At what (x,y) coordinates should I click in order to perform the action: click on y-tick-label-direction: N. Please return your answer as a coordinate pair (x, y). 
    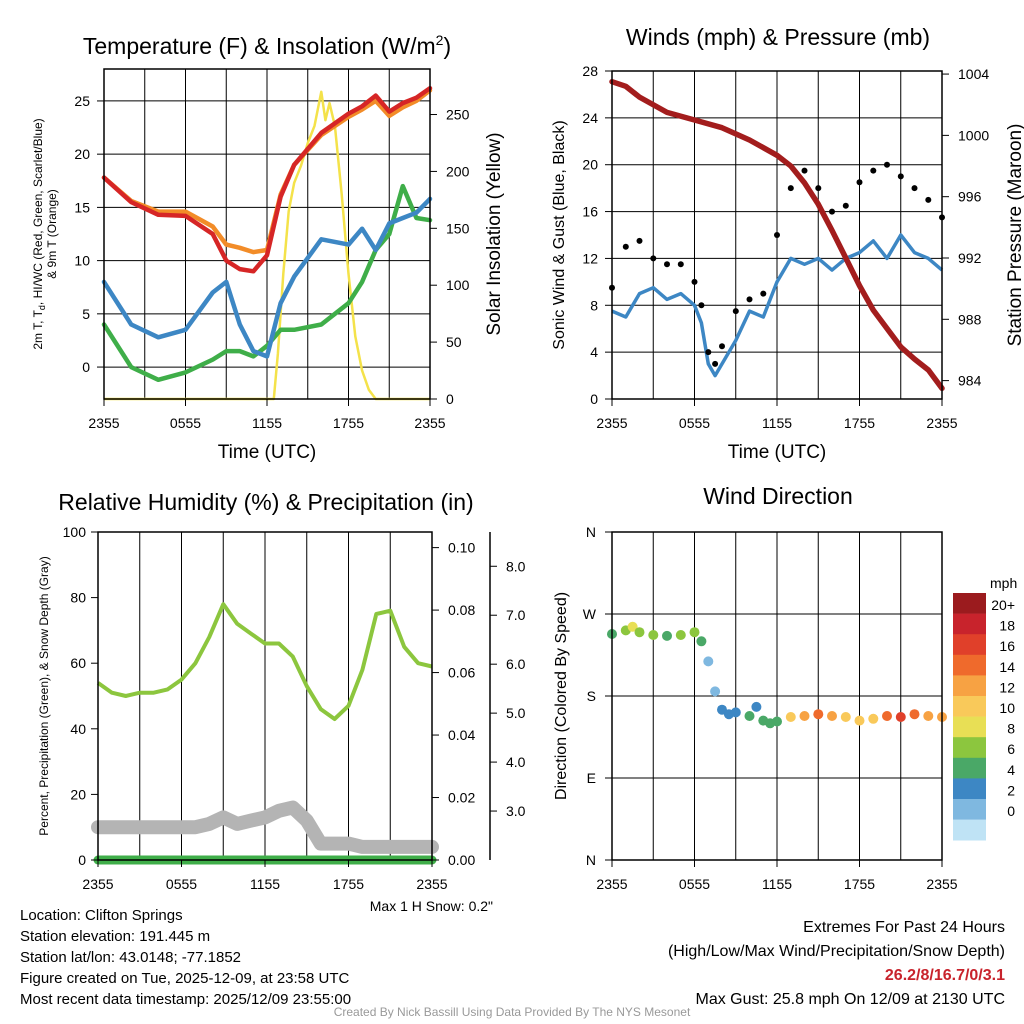
    Looking at the image, I should click on (591, 860).